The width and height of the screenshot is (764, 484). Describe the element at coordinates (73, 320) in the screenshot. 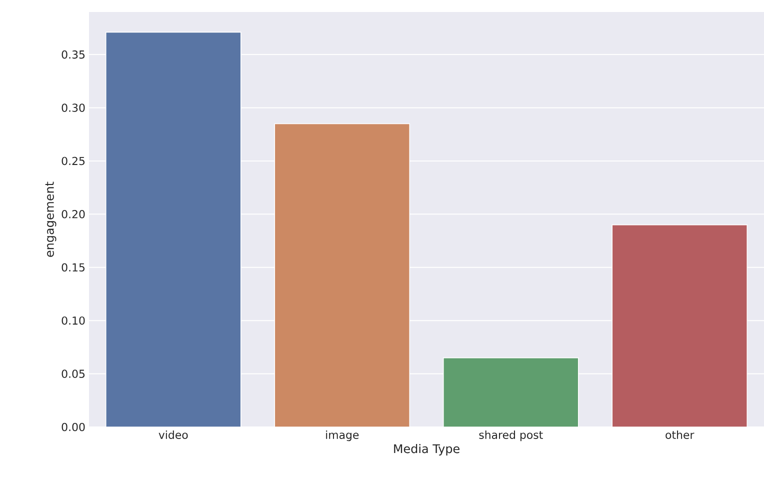

I see `y-tick-label: 0.10` at that location.